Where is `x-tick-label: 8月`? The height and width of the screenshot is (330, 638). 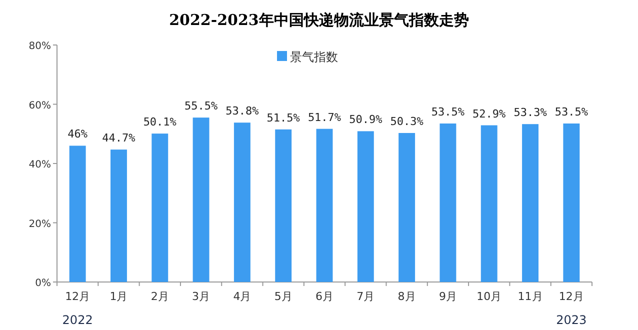
x-tick-label: 8月 is located at coordinates (407, 296).